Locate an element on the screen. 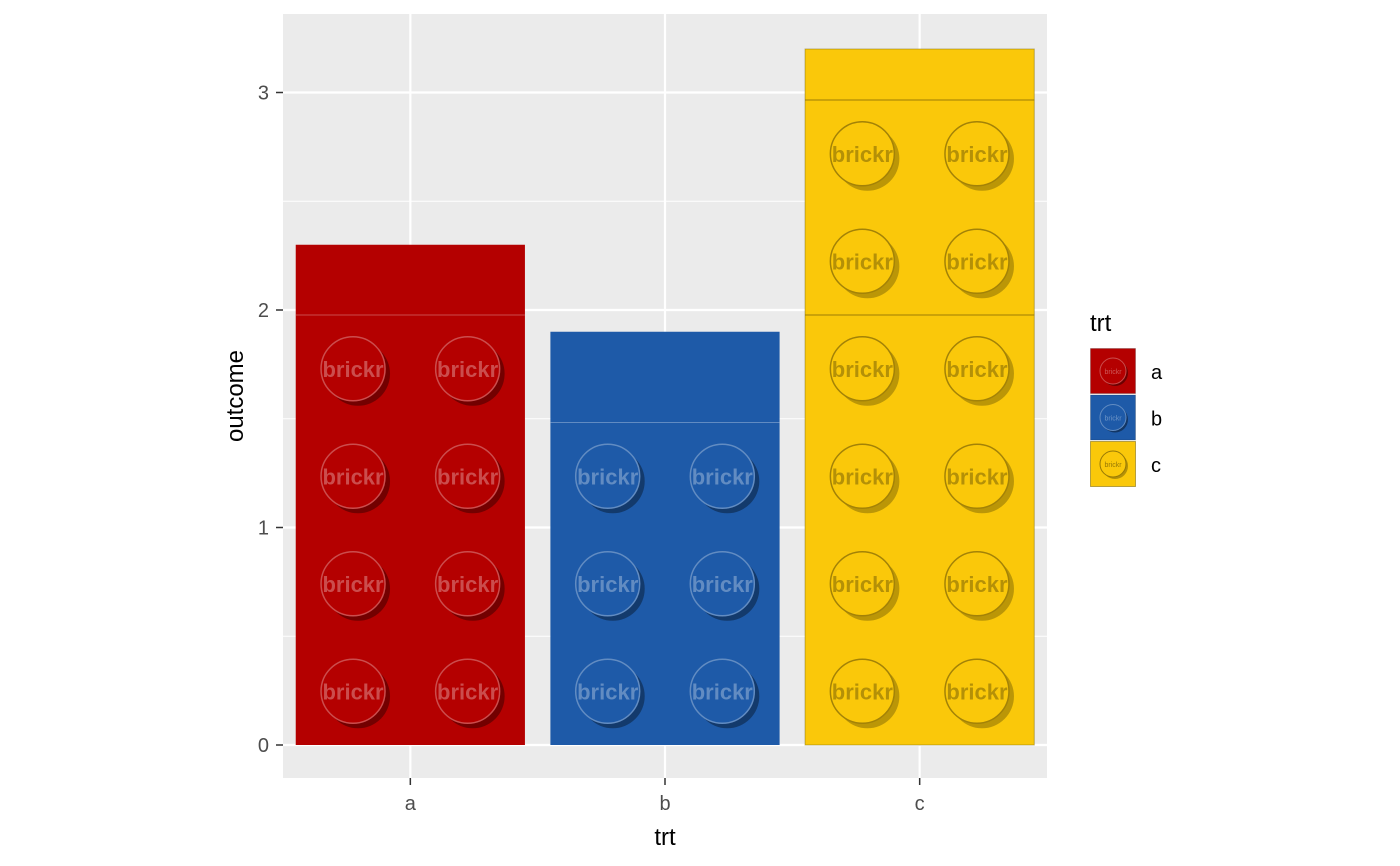 The width and height of the screenshot is (1400, 866). y-axis-title: outcome is located at coordinates (235, 396).